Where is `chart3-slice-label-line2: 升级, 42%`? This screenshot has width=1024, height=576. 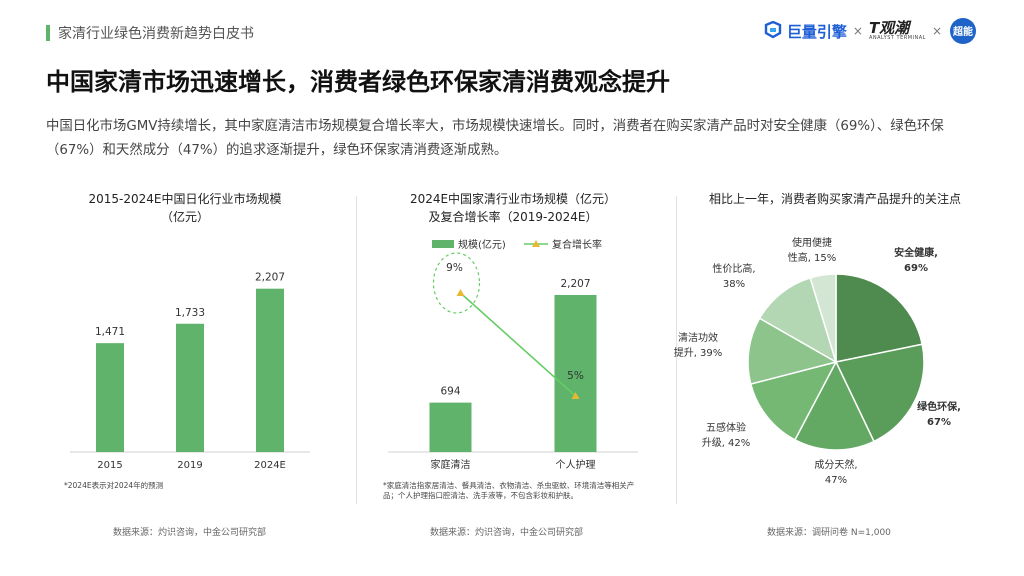 chart3-slice-label-line2: 升级, 42% is located at coordinates (726, 443).